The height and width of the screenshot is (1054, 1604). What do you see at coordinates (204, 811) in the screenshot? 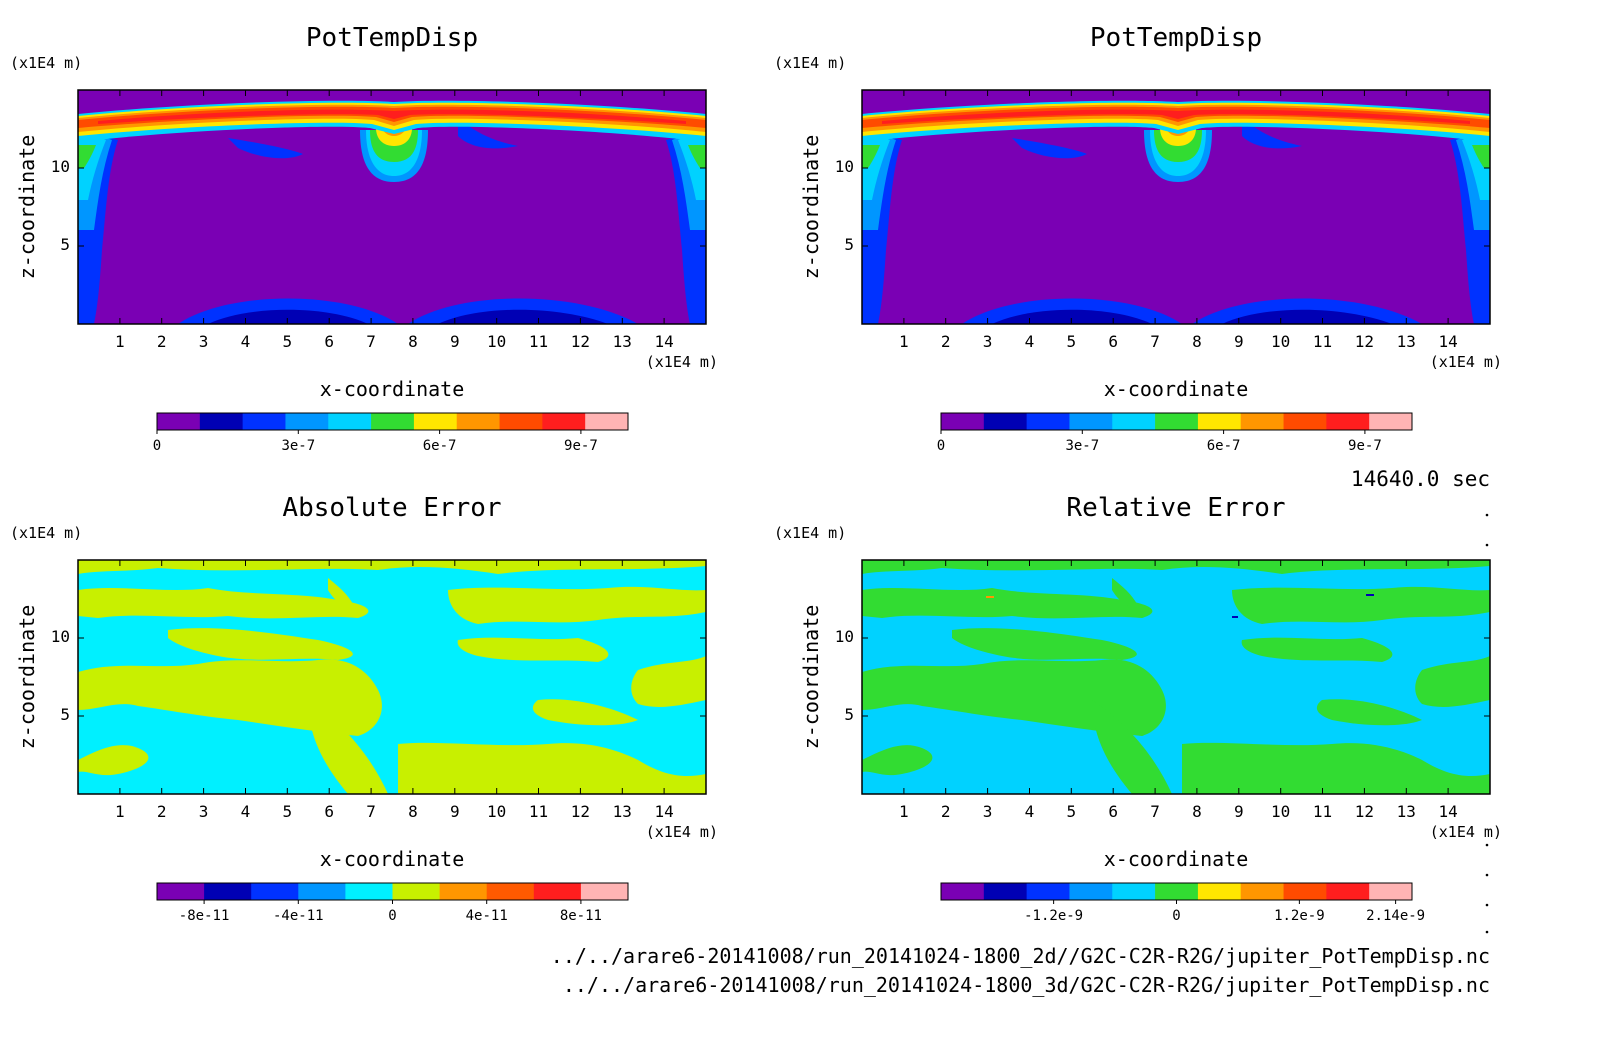
I see `panel-3-xtick-3: 3` at bounding box center [204, 811].